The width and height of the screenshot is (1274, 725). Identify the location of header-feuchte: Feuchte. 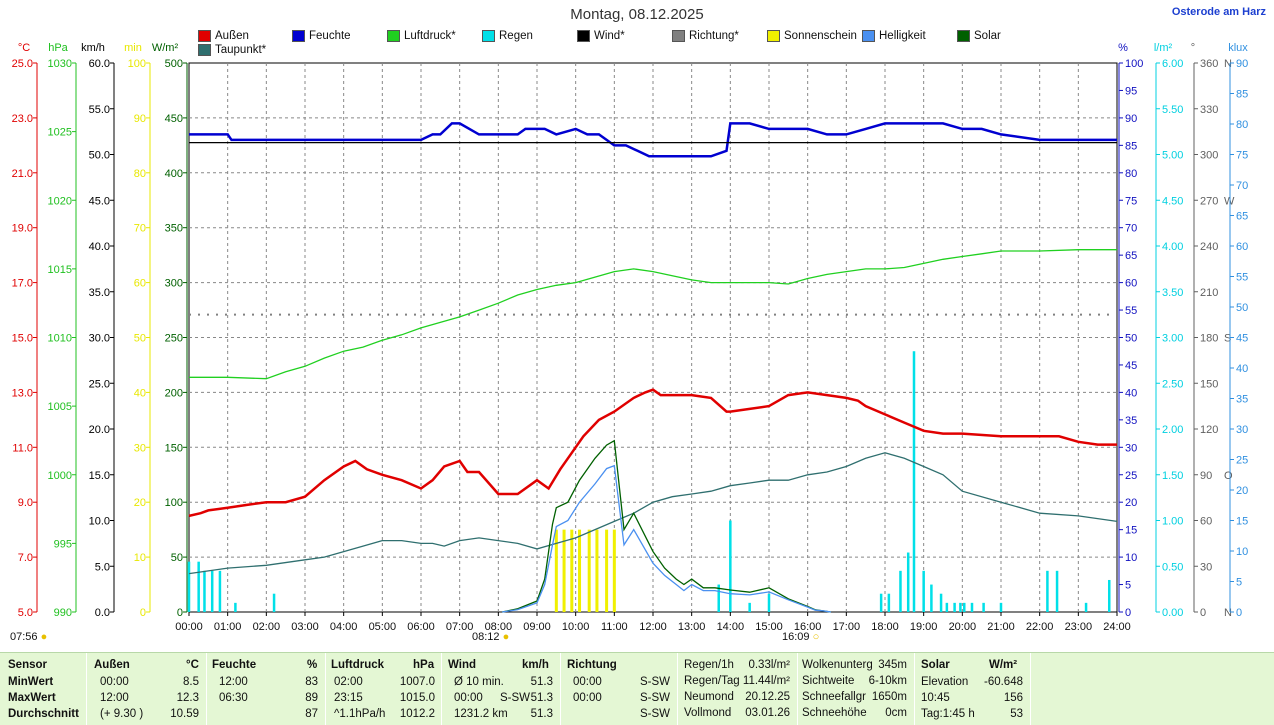
(234, 665).